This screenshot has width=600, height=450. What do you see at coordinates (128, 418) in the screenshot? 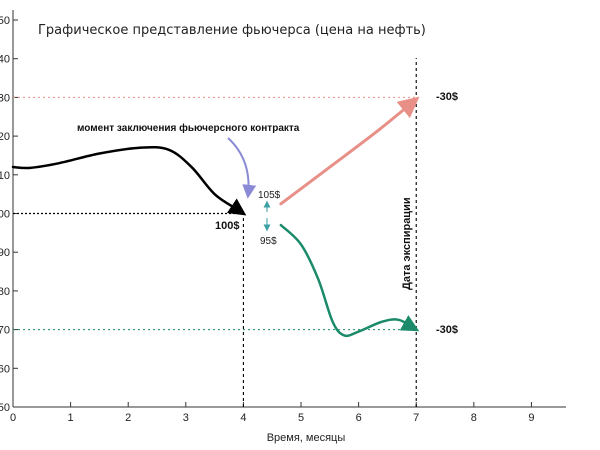
I see `x-tick-label: 2` at bounding box center [128, 418].